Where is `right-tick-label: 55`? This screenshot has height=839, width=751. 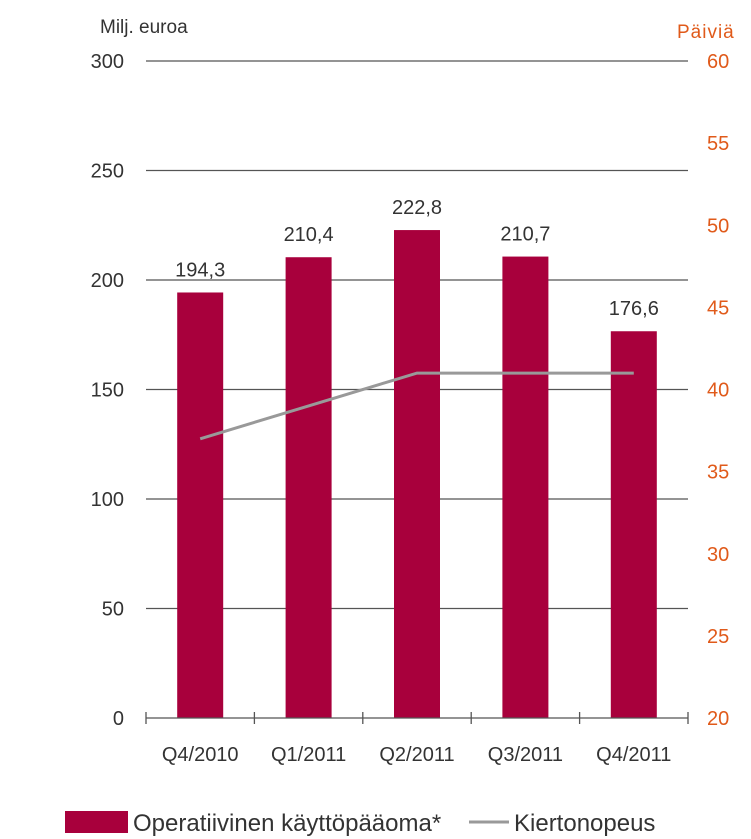
right-tick-label: 55 is located at coordinates (718, 144).